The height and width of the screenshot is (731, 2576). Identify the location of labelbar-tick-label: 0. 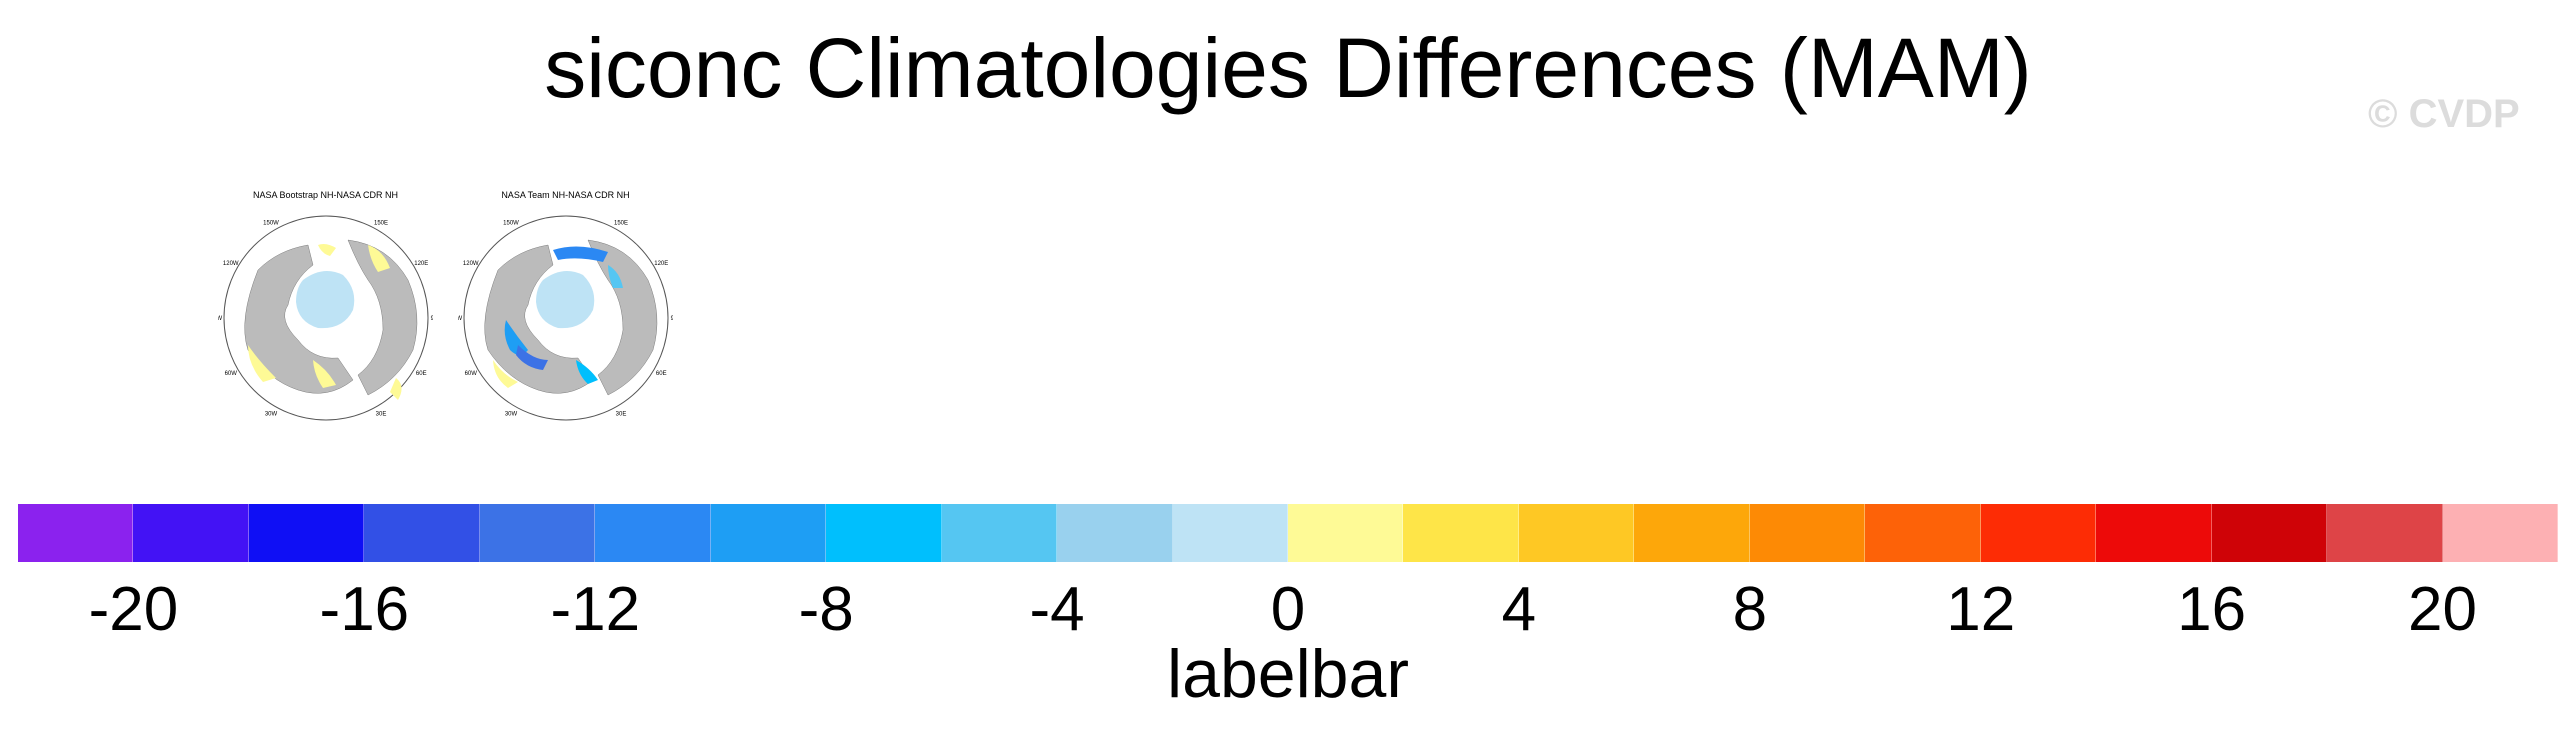
(1288, 609).